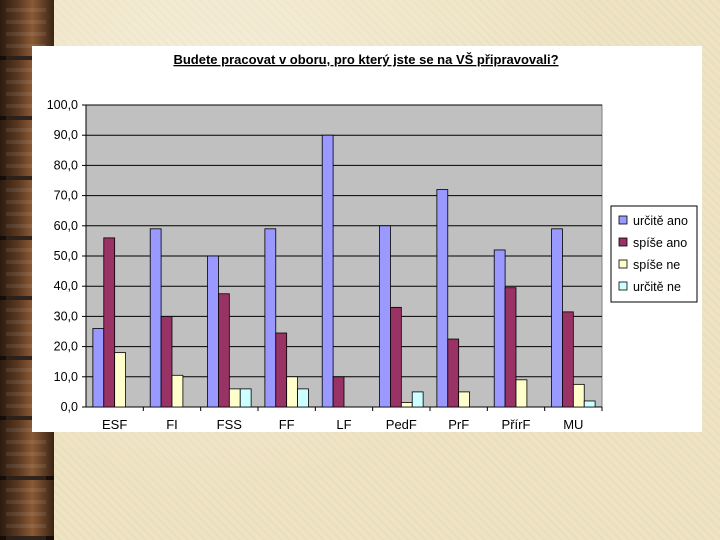 Image resolution: width=720 pixels, height=540 pixels. I want to click on x-tick-label: MU, so click(573, 424).